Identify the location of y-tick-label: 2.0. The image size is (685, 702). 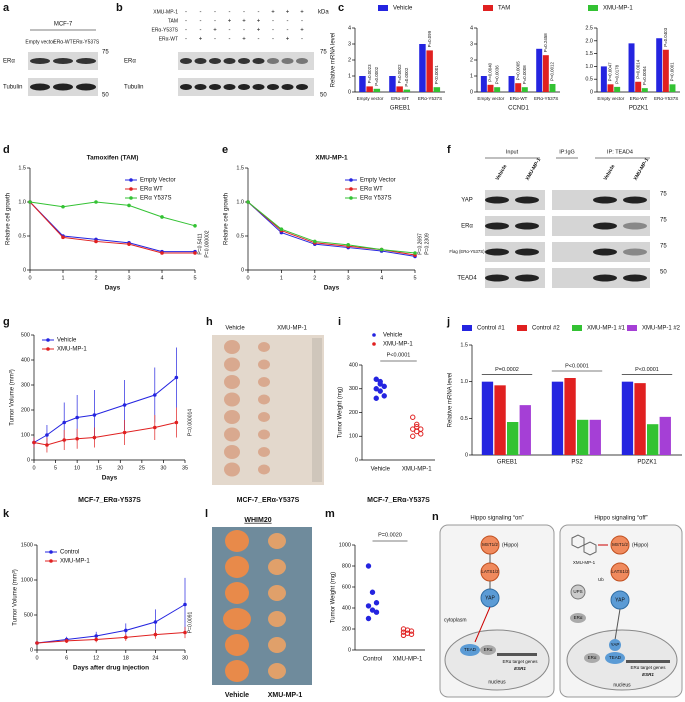
(589, 41).